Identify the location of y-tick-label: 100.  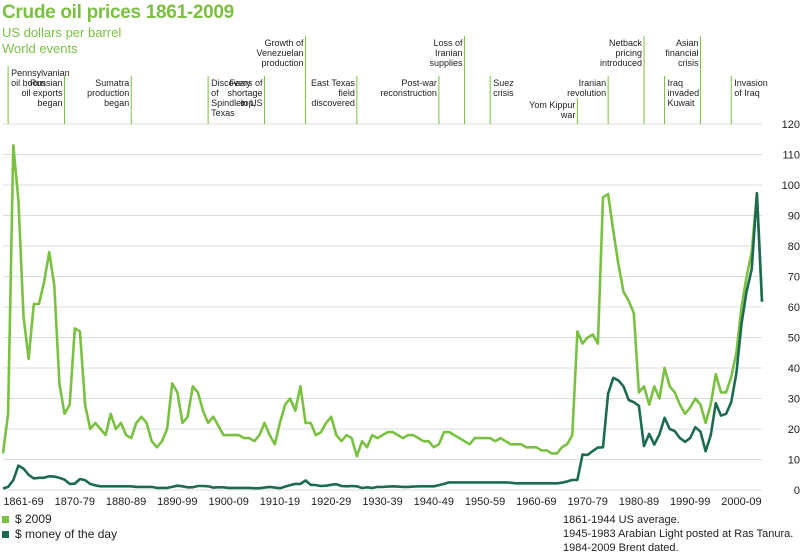
(791, 186).